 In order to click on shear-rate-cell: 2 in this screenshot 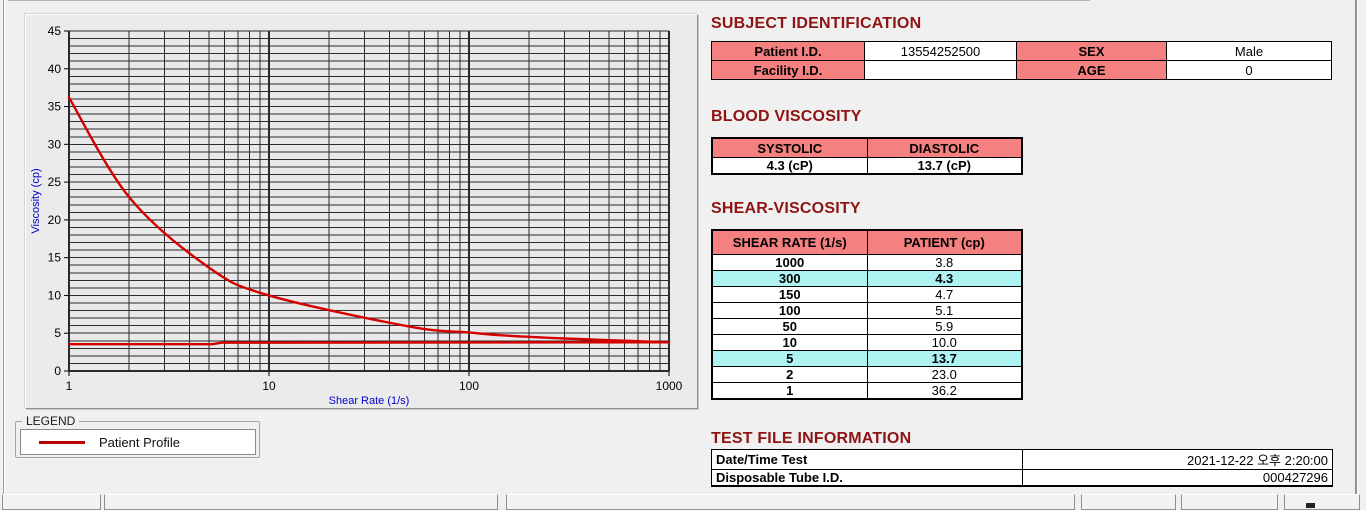, I will do `click(789, 374)`.